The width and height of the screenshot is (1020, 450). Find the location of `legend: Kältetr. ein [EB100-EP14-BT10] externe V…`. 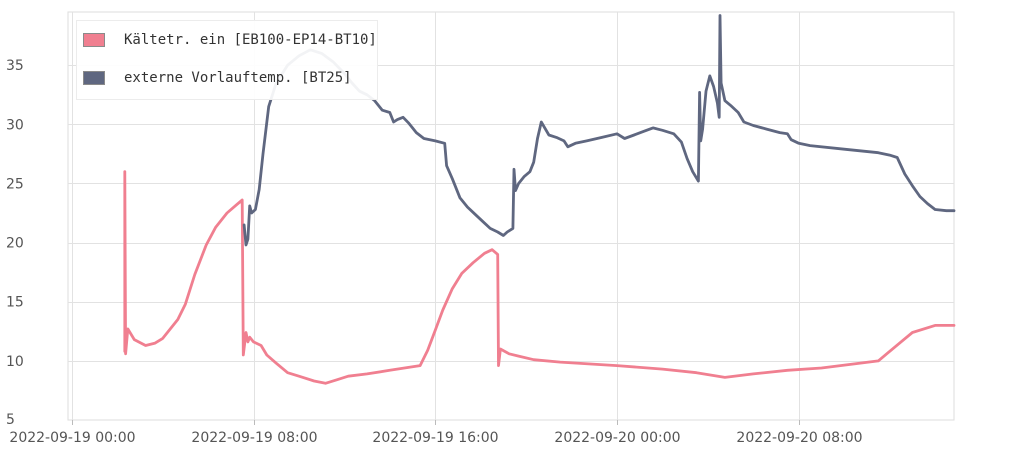

legend: Kältetr. ein [EB100-EP14-BT10] externe V… is located at coordinates (227, 60).